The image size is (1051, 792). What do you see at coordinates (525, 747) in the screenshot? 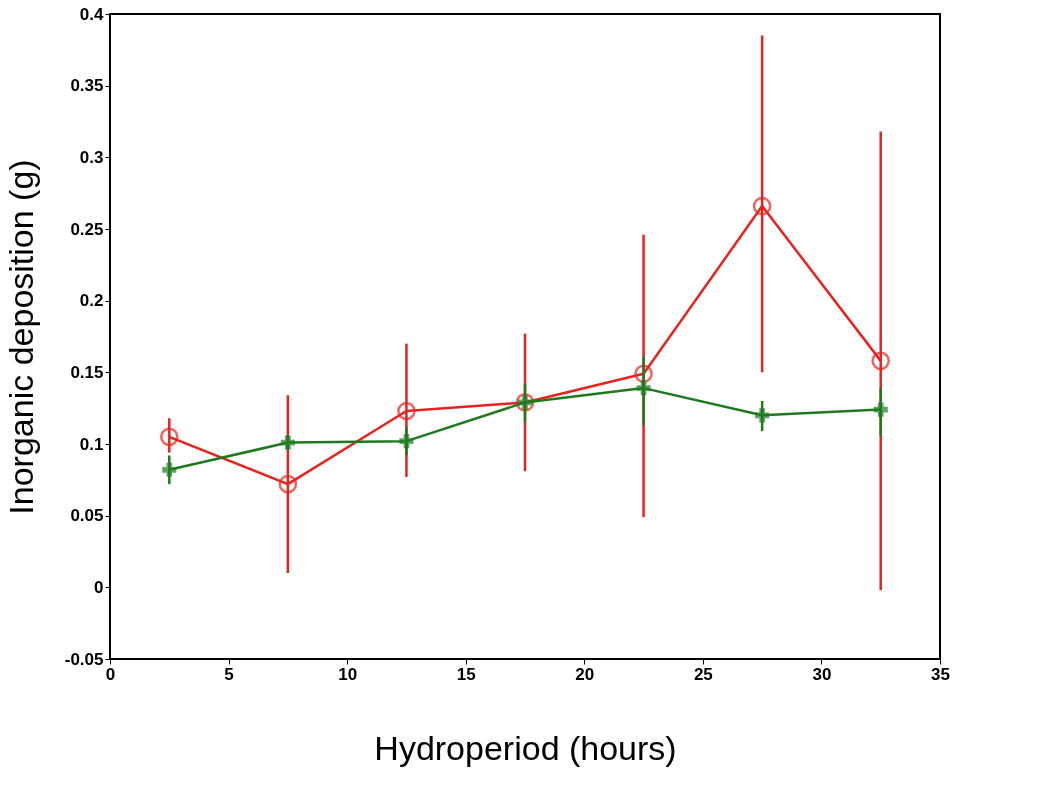
I see `x-axis-title: Hydroperiod (hours)` at bounding box center [525, 747].